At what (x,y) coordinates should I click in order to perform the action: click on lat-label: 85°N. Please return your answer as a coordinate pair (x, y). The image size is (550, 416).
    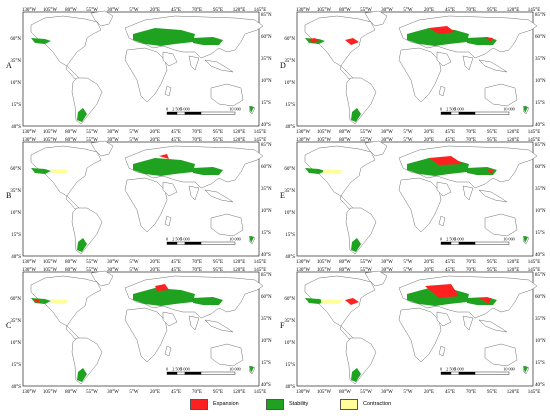
    Looking at the image, I should click on (266, 275).